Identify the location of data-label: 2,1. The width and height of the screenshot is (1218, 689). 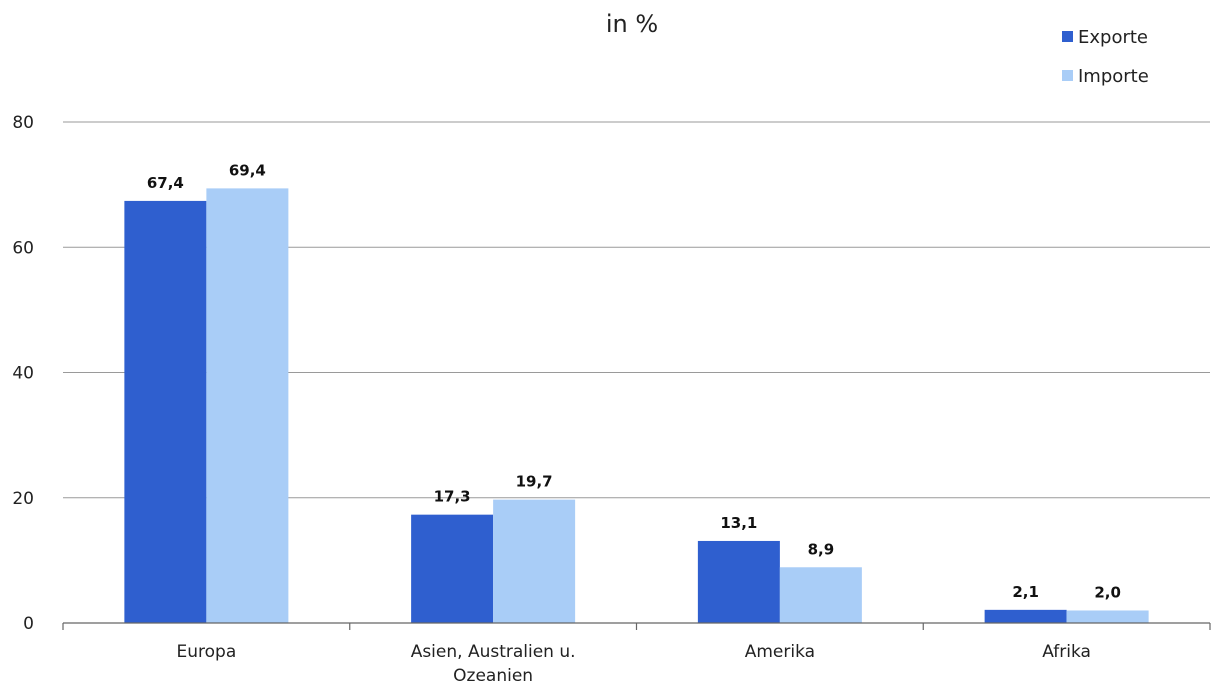
(1025, 592).